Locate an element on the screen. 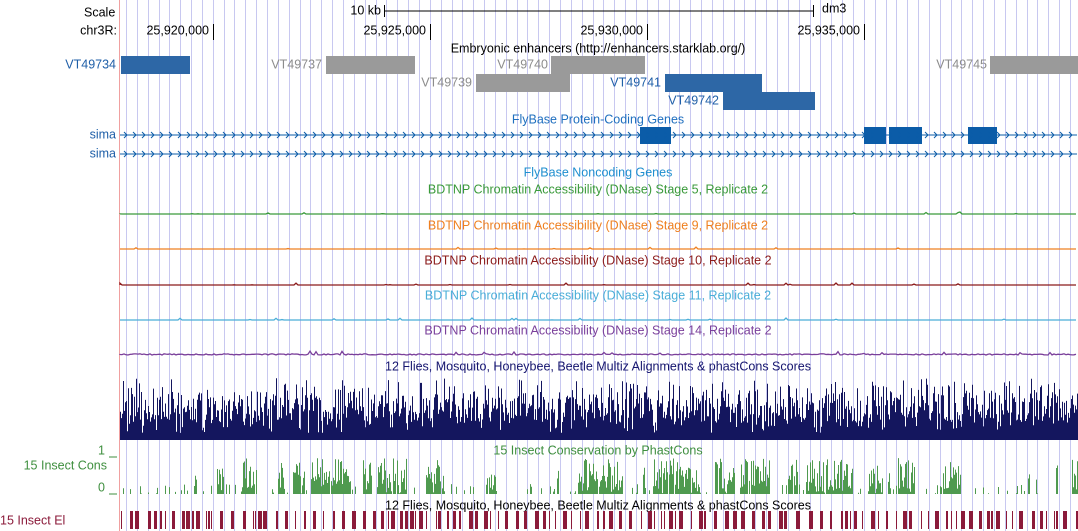 The height and width of the screenshot is (531, 1078). position: 25,925,000 is located at coordinates (394, 30).